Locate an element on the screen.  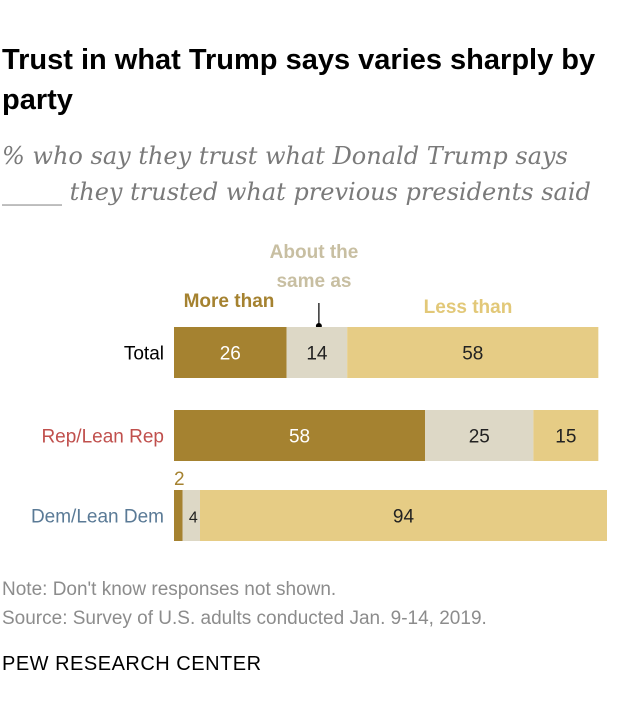
data-label-total-more-than: 26 is located at coordinates (230, 354).